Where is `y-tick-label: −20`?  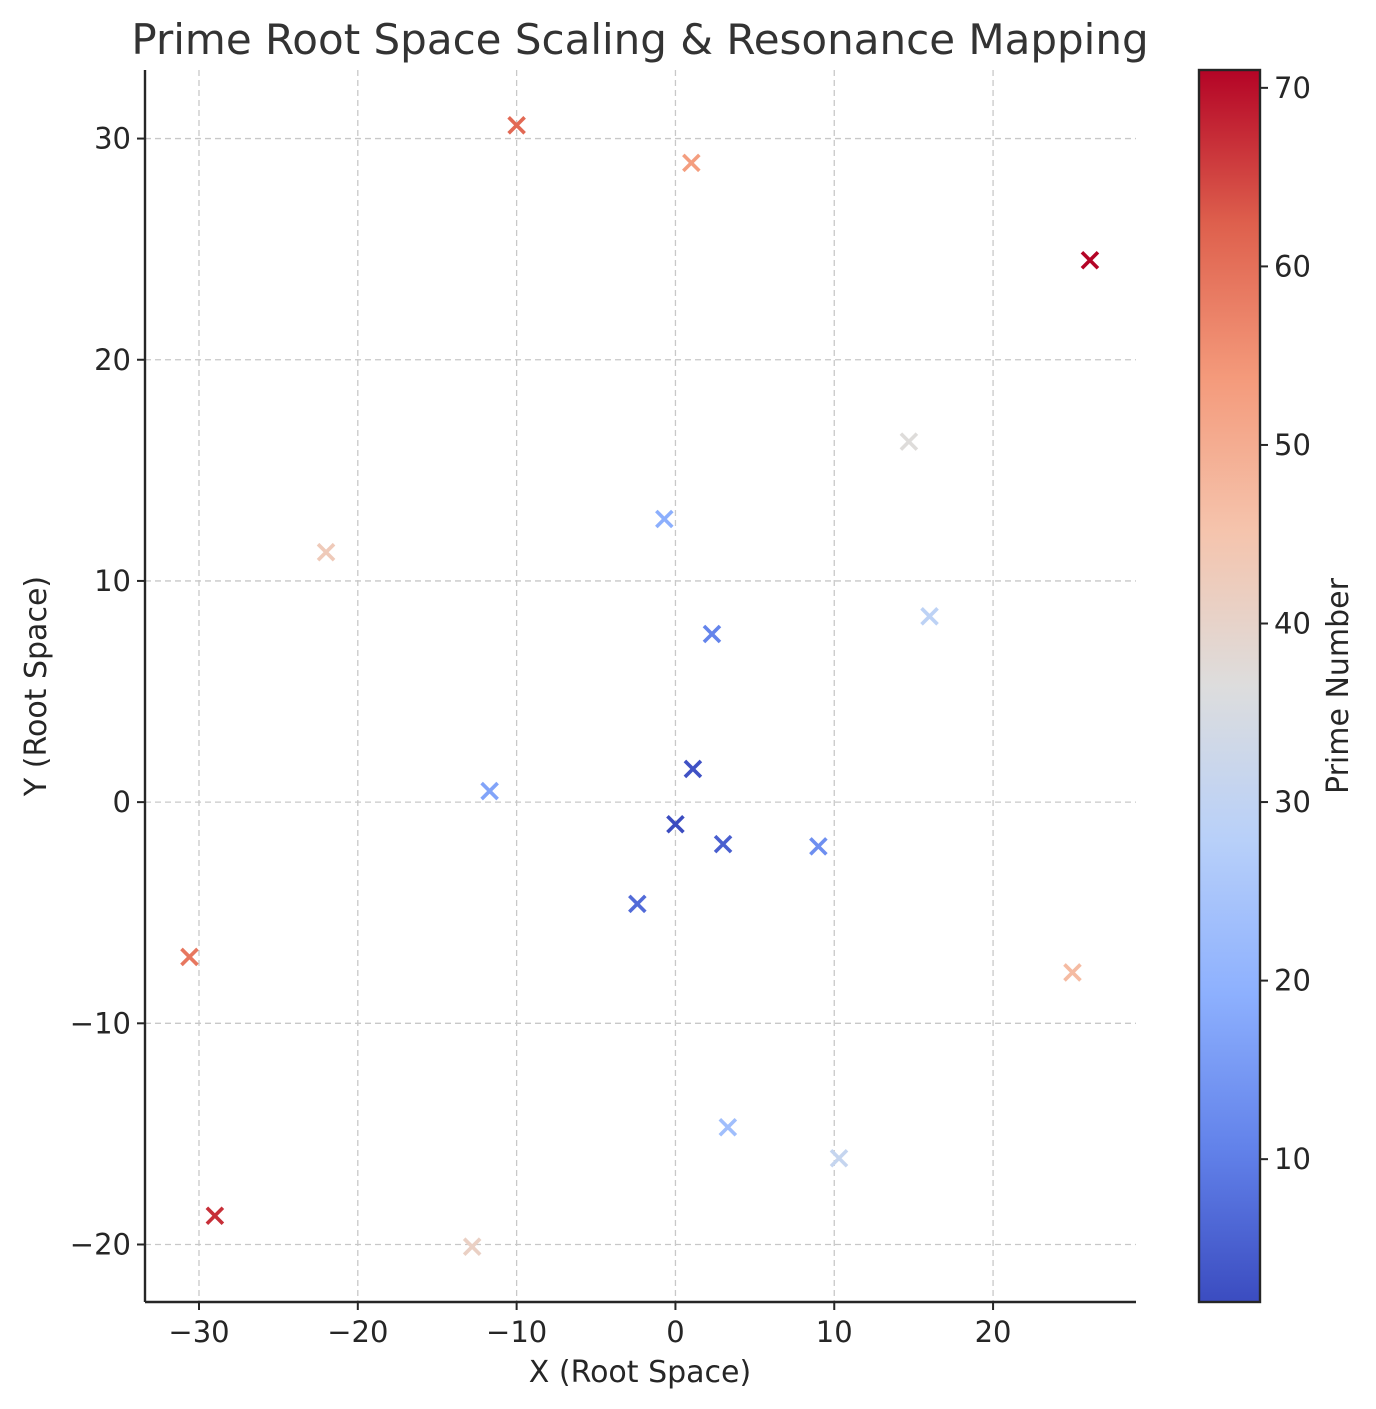 y-tick-label: −20 is located at coordinates (100, 1244).